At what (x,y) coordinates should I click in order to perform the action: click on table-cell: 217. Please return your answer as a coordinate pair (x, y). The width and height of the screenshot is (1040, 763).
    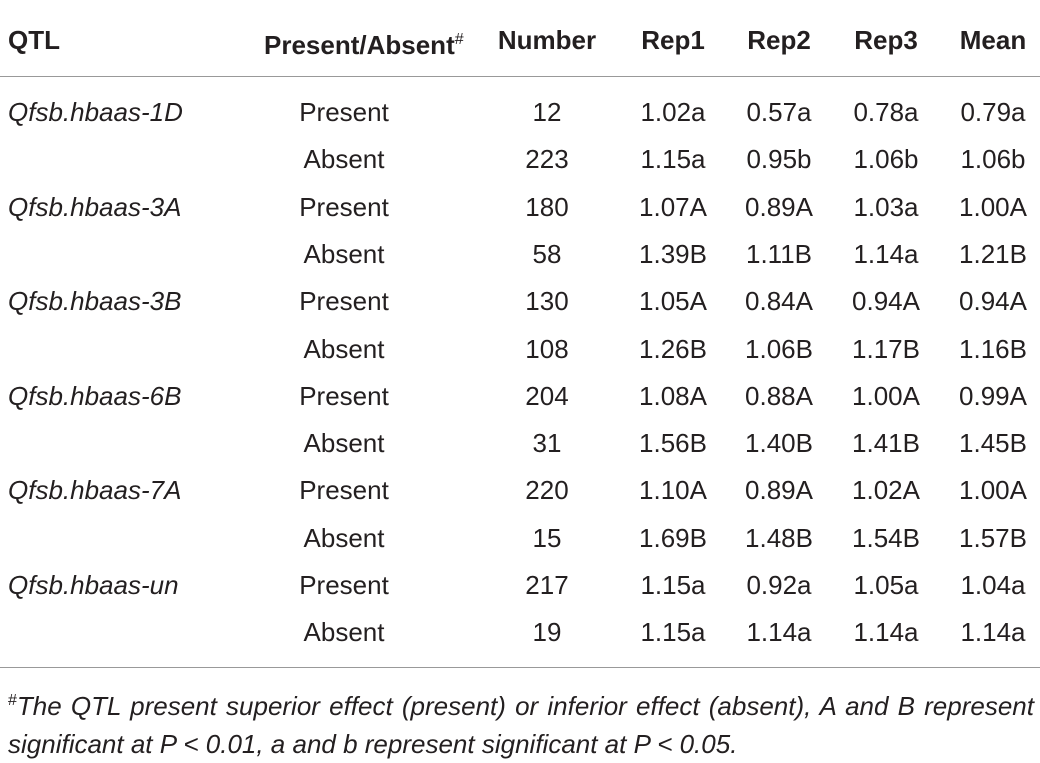
    Looking at the image, I should click on (547, 585).